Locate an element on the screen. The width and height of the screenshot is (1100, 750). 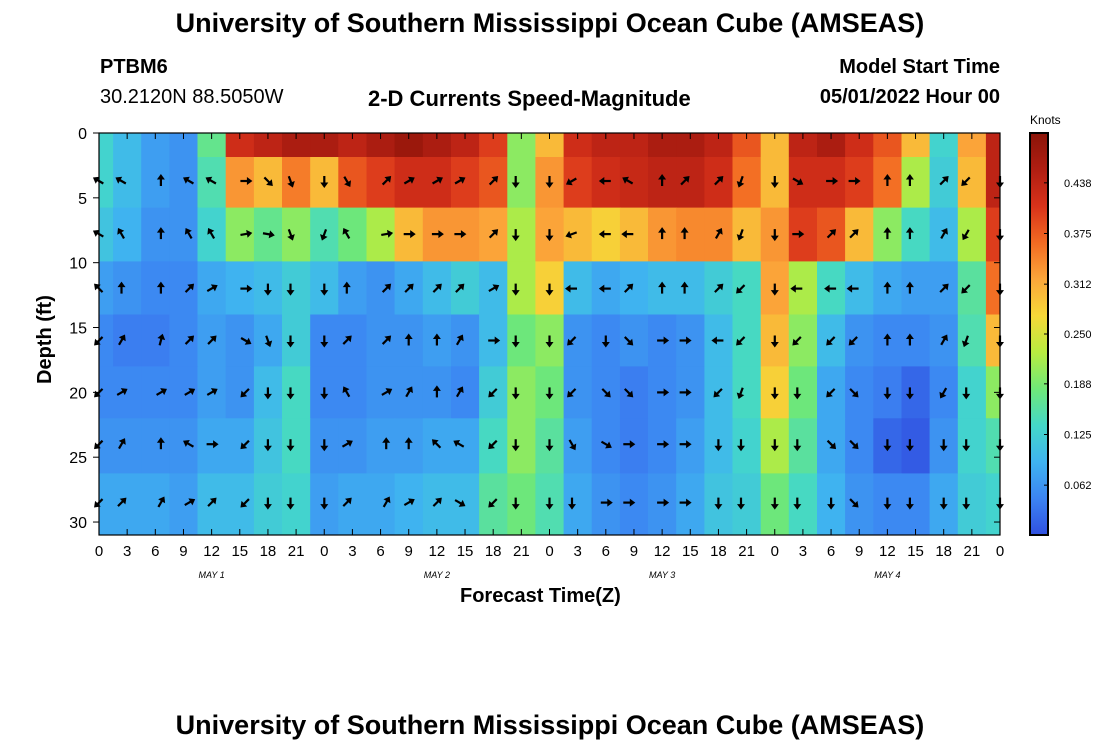
x-tick-label: 6 is located at coordinates (155, 551).